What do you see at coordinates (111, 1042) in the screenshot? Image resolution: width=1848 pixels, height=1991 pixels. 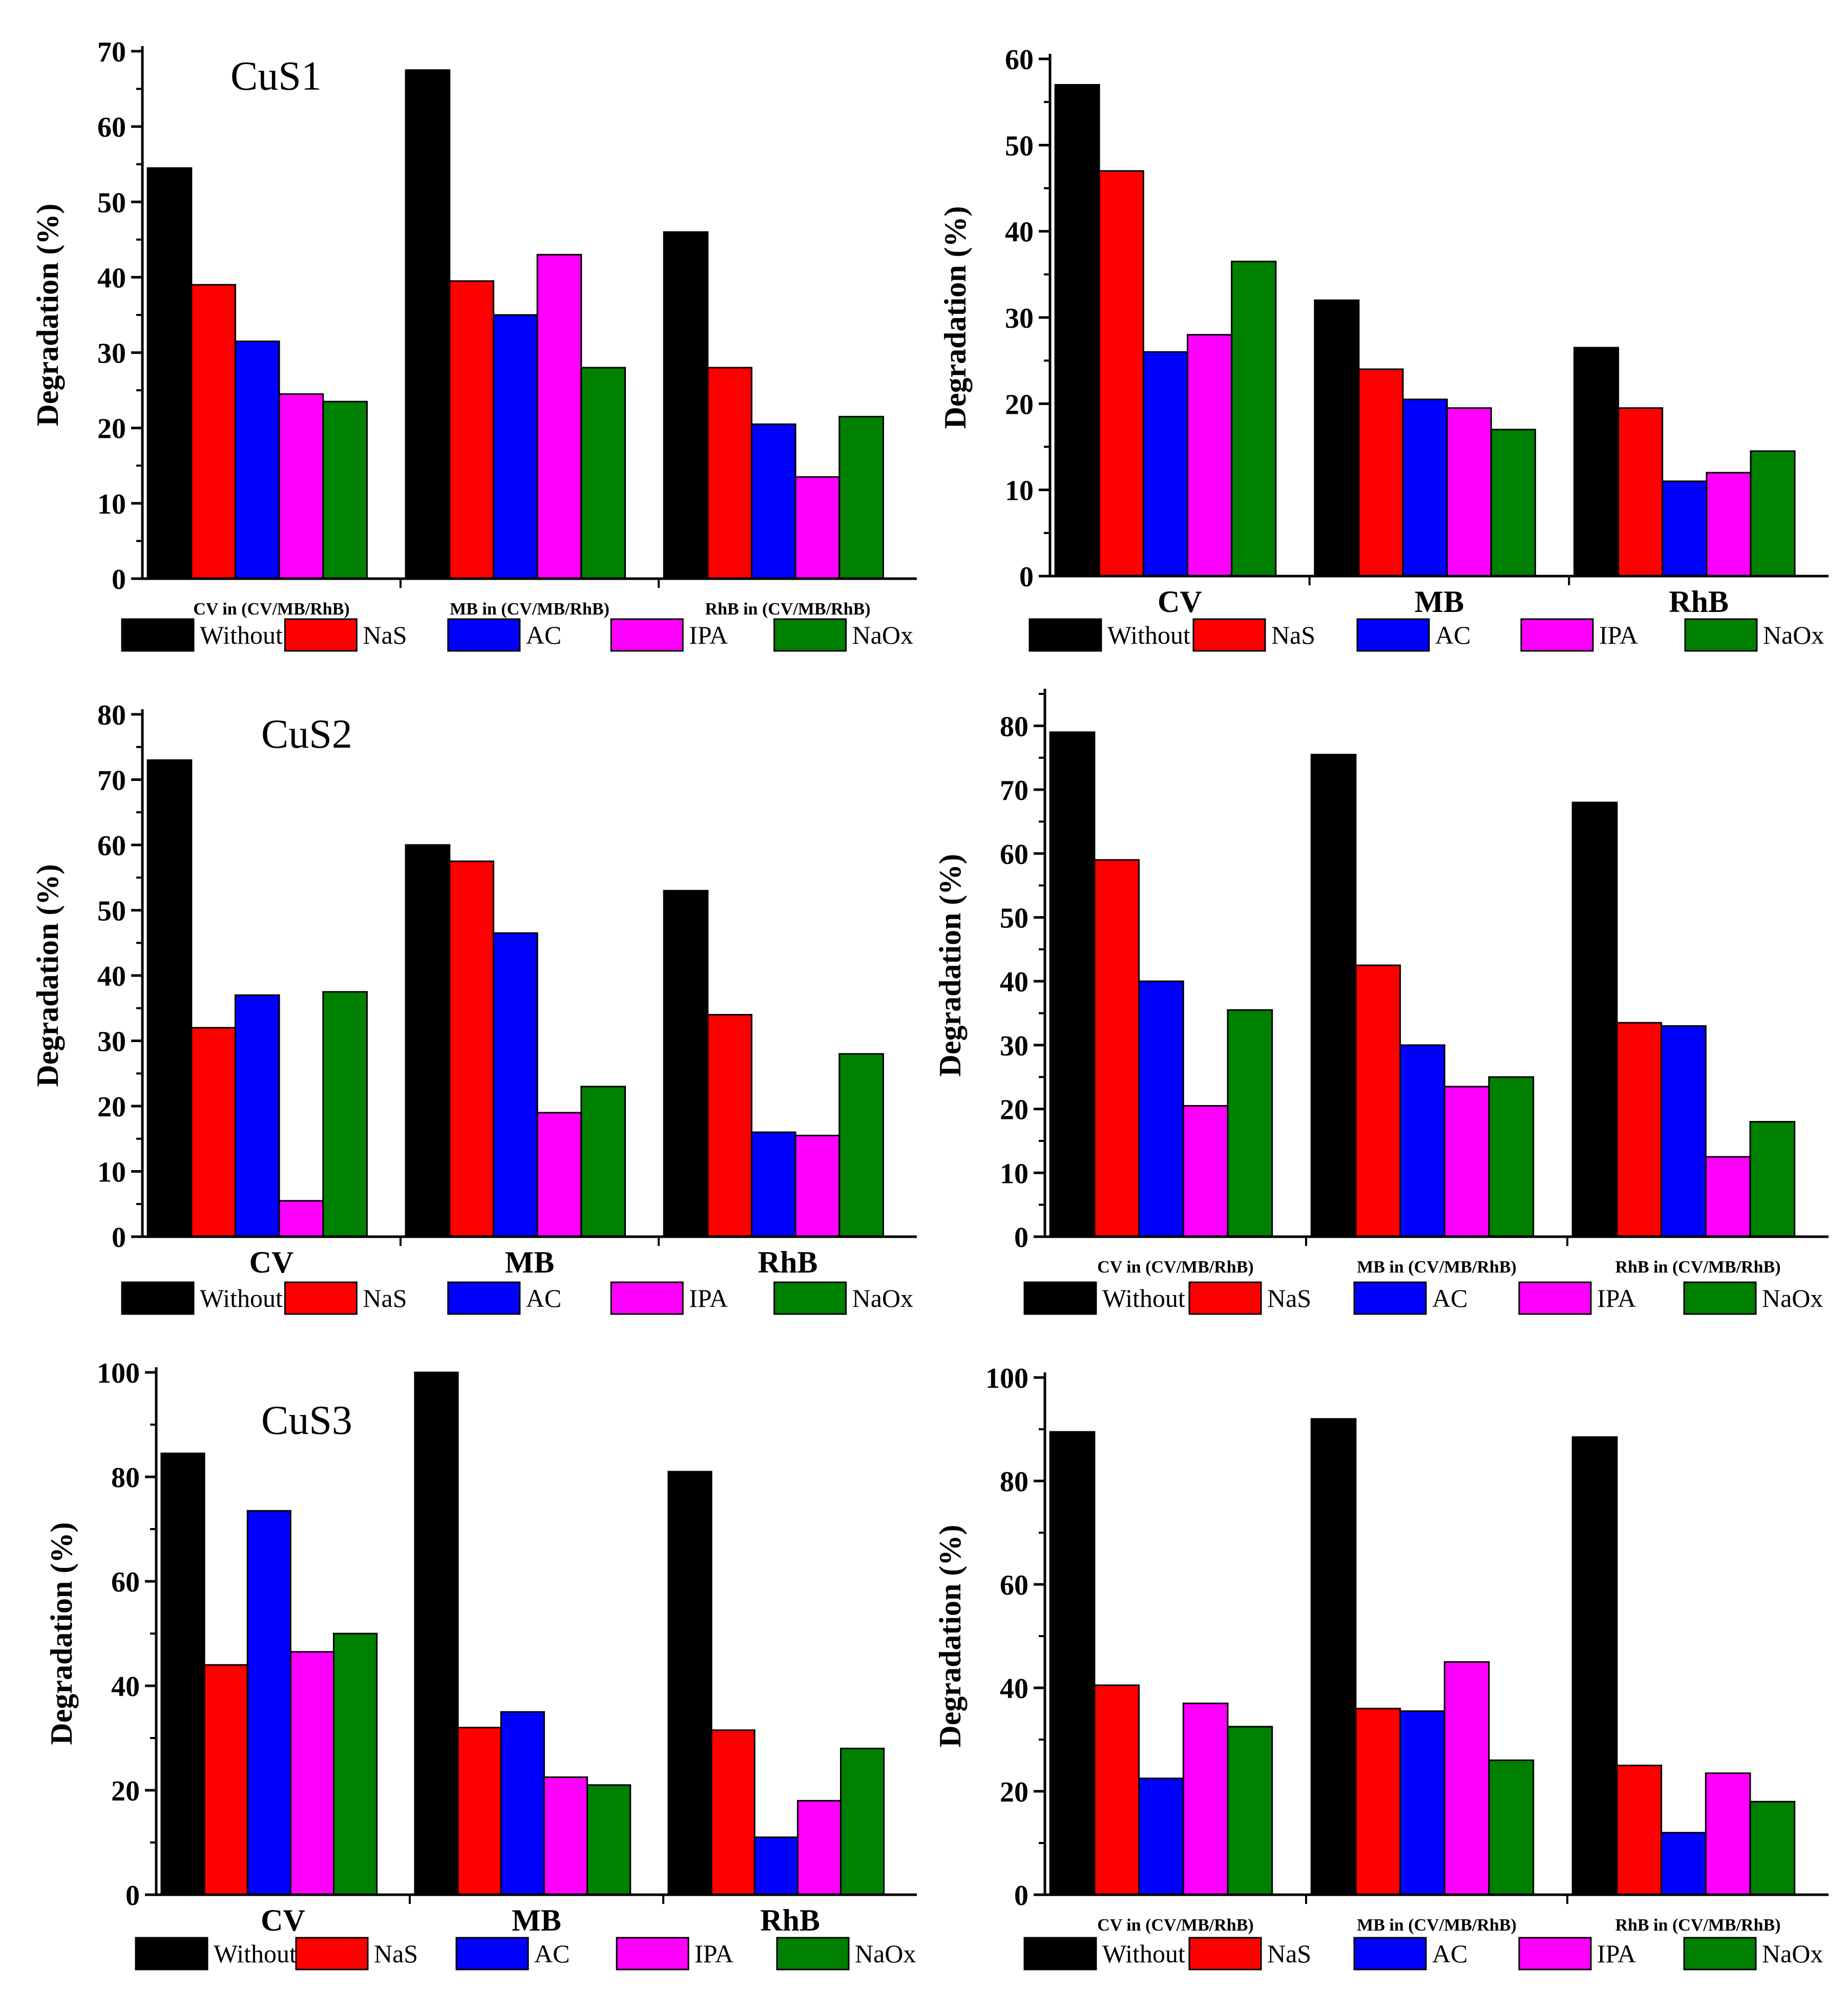 I see `y-tick-label: 30` at bounding box center [111, 1042].